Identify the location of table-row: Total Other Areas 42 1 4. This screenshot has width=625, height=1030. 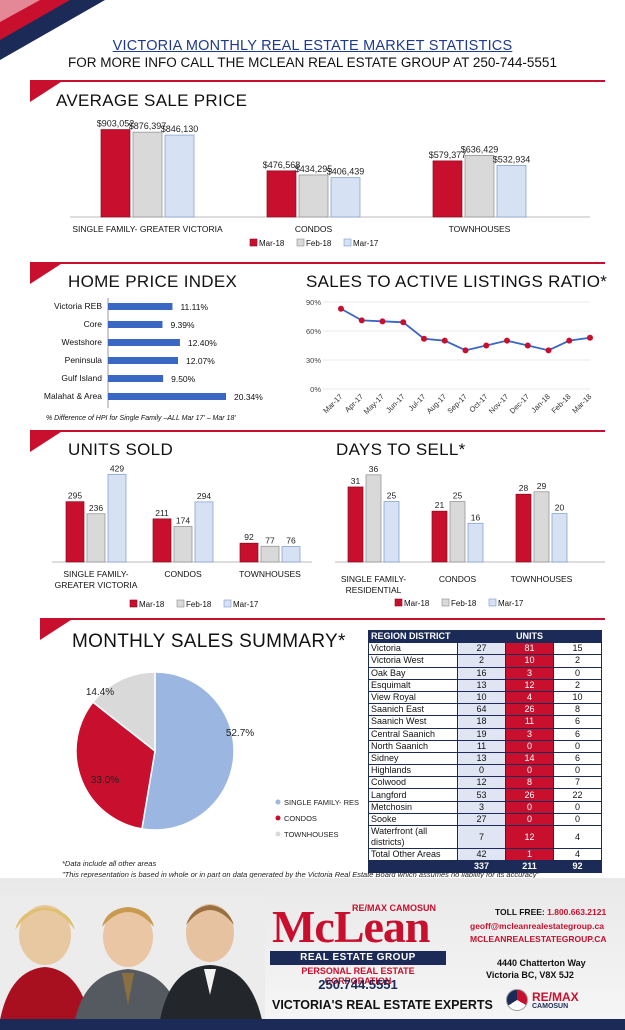
(485, 854).